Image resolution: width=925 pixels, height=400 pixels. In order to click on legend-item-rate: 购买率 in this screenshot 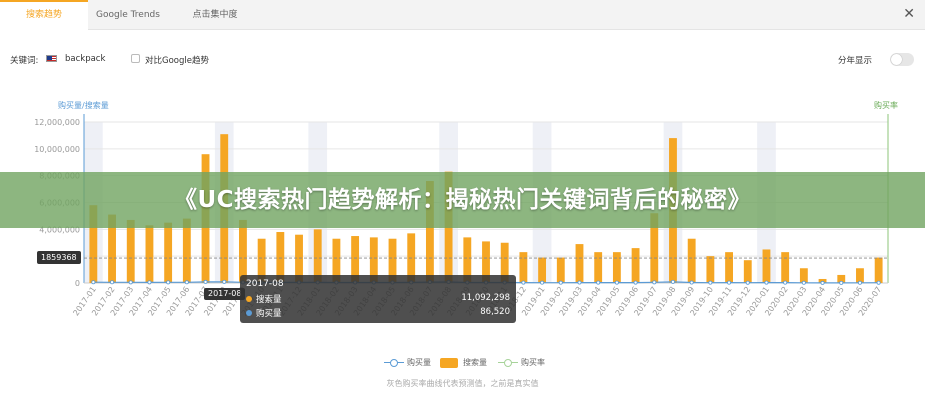, I will do `click(524, 363)`.